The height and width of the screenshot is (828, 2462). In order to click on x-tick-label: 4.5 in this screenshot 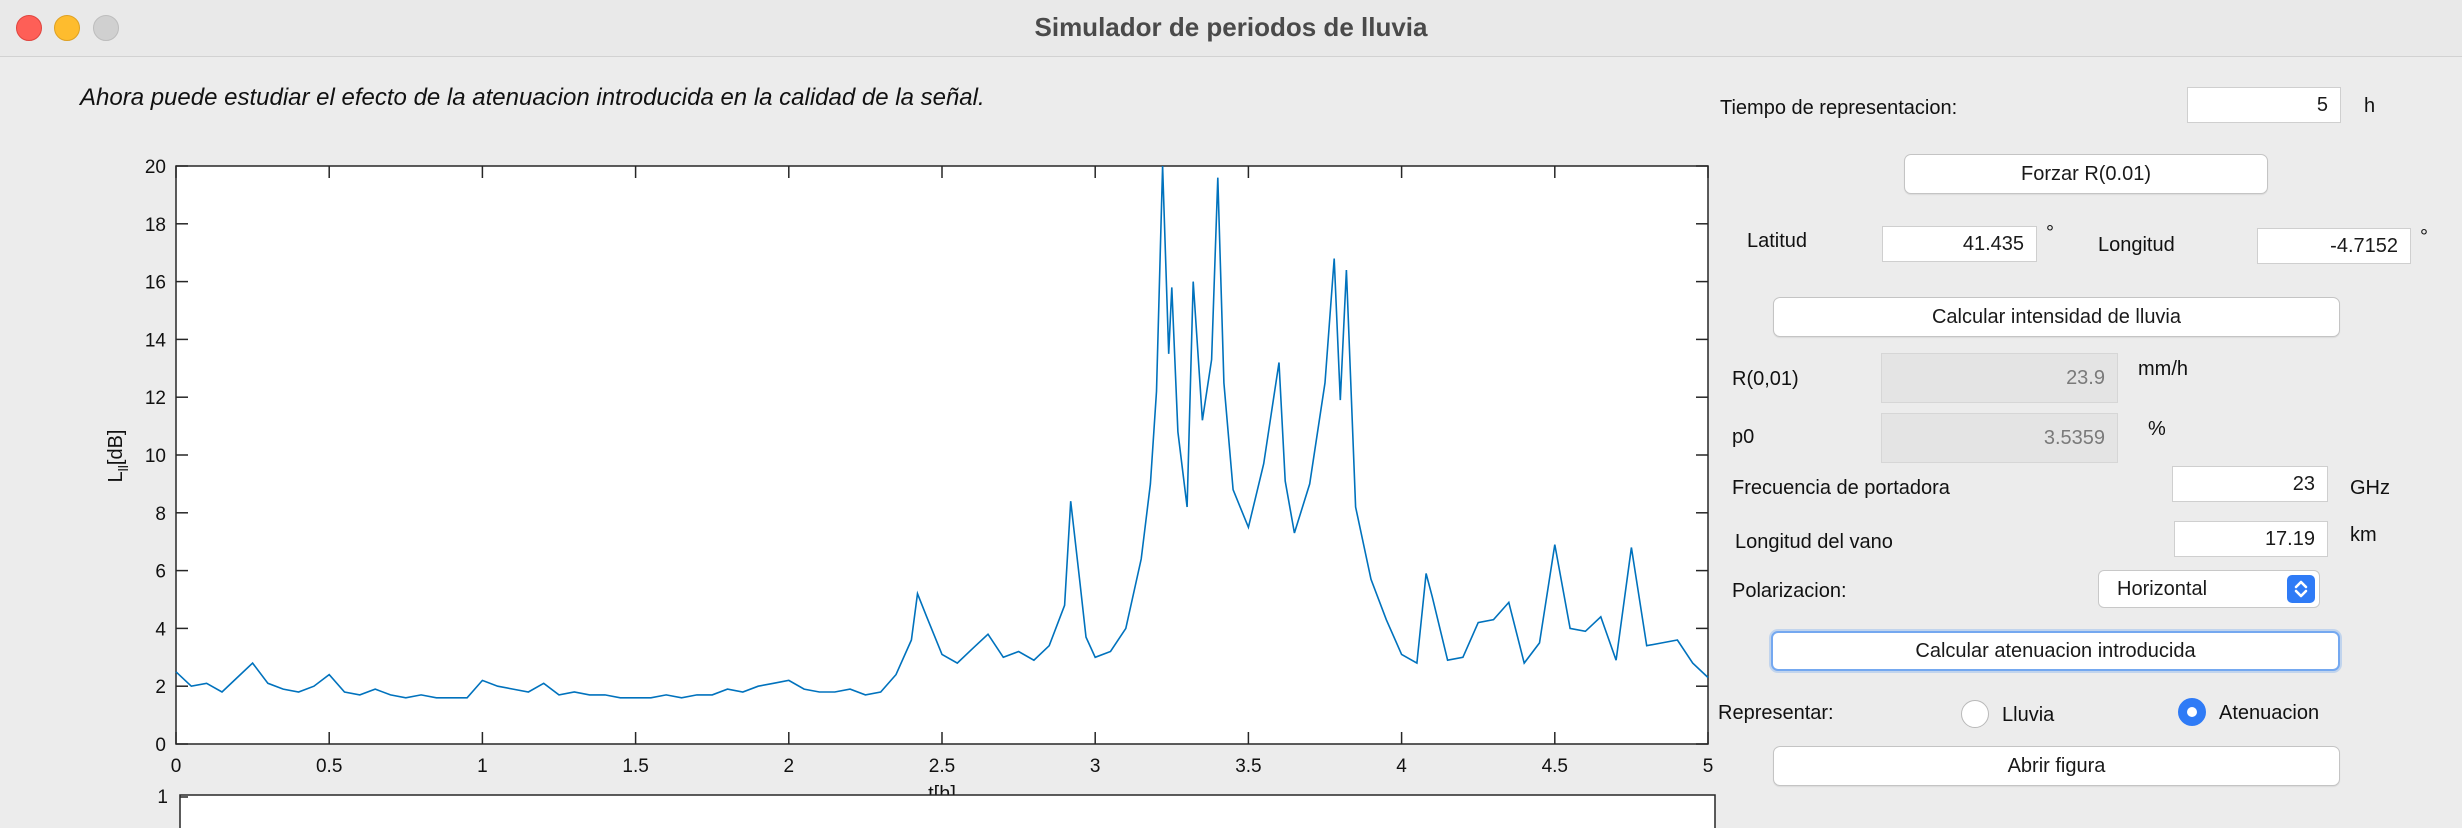, I will do `click(1555, 766)`.